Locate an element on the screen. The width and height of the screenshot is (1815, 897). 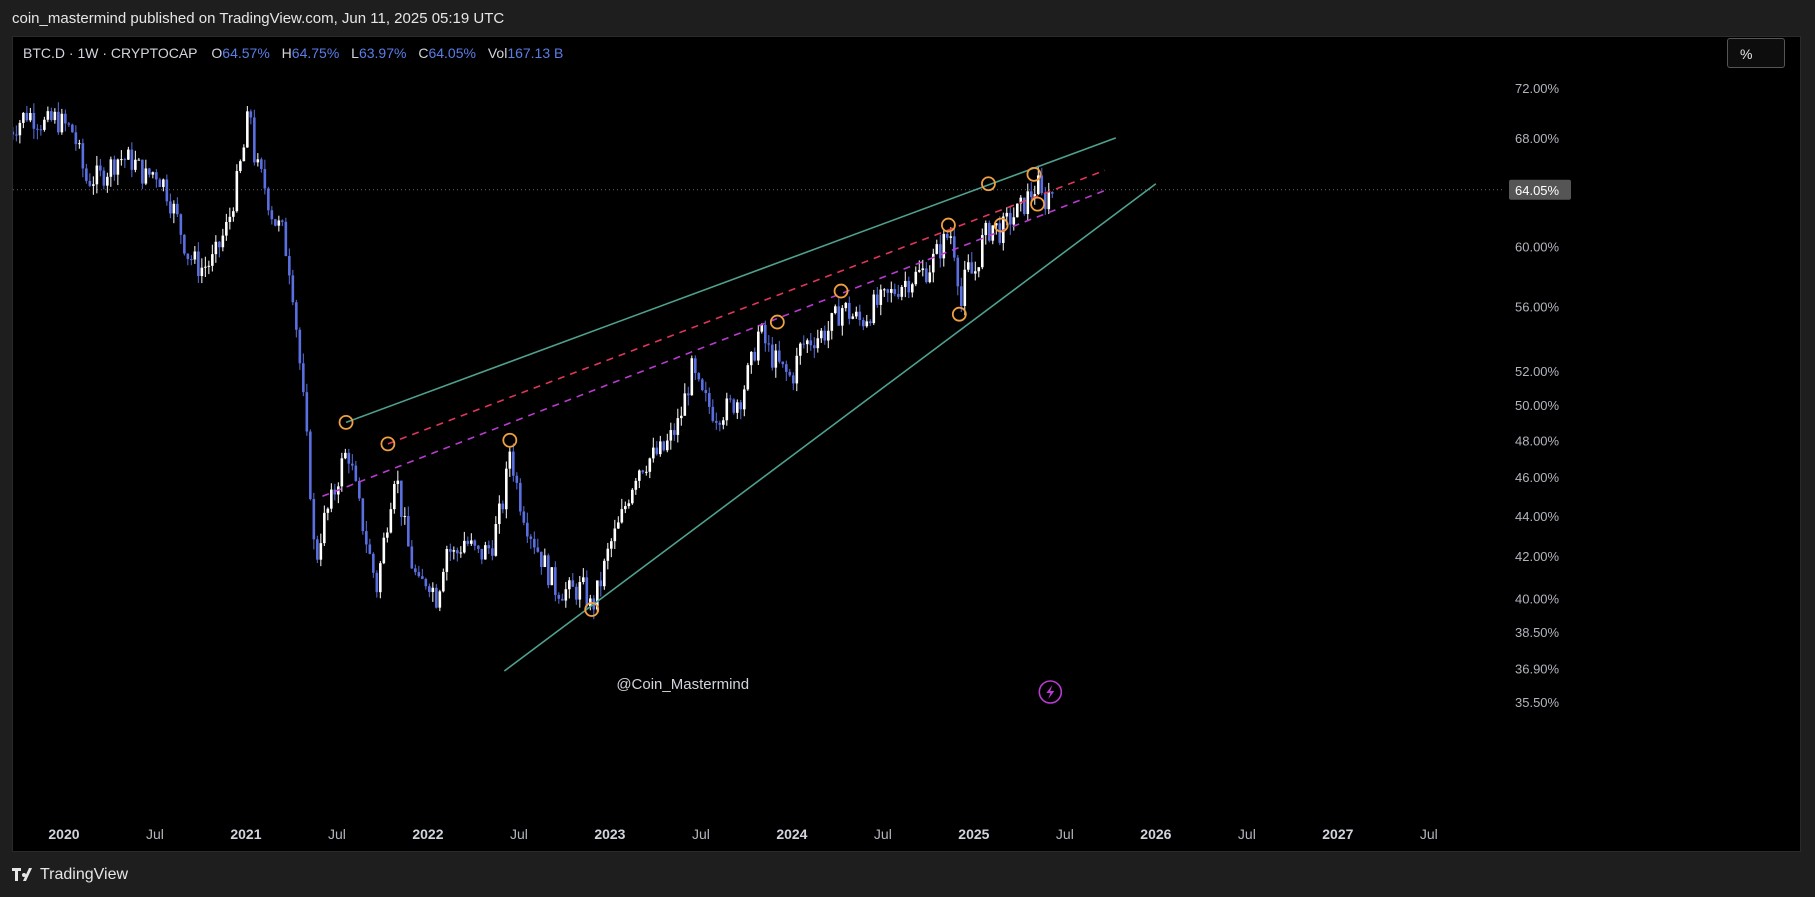
percent-scale-button: % is located at coordinates (1756, 53).